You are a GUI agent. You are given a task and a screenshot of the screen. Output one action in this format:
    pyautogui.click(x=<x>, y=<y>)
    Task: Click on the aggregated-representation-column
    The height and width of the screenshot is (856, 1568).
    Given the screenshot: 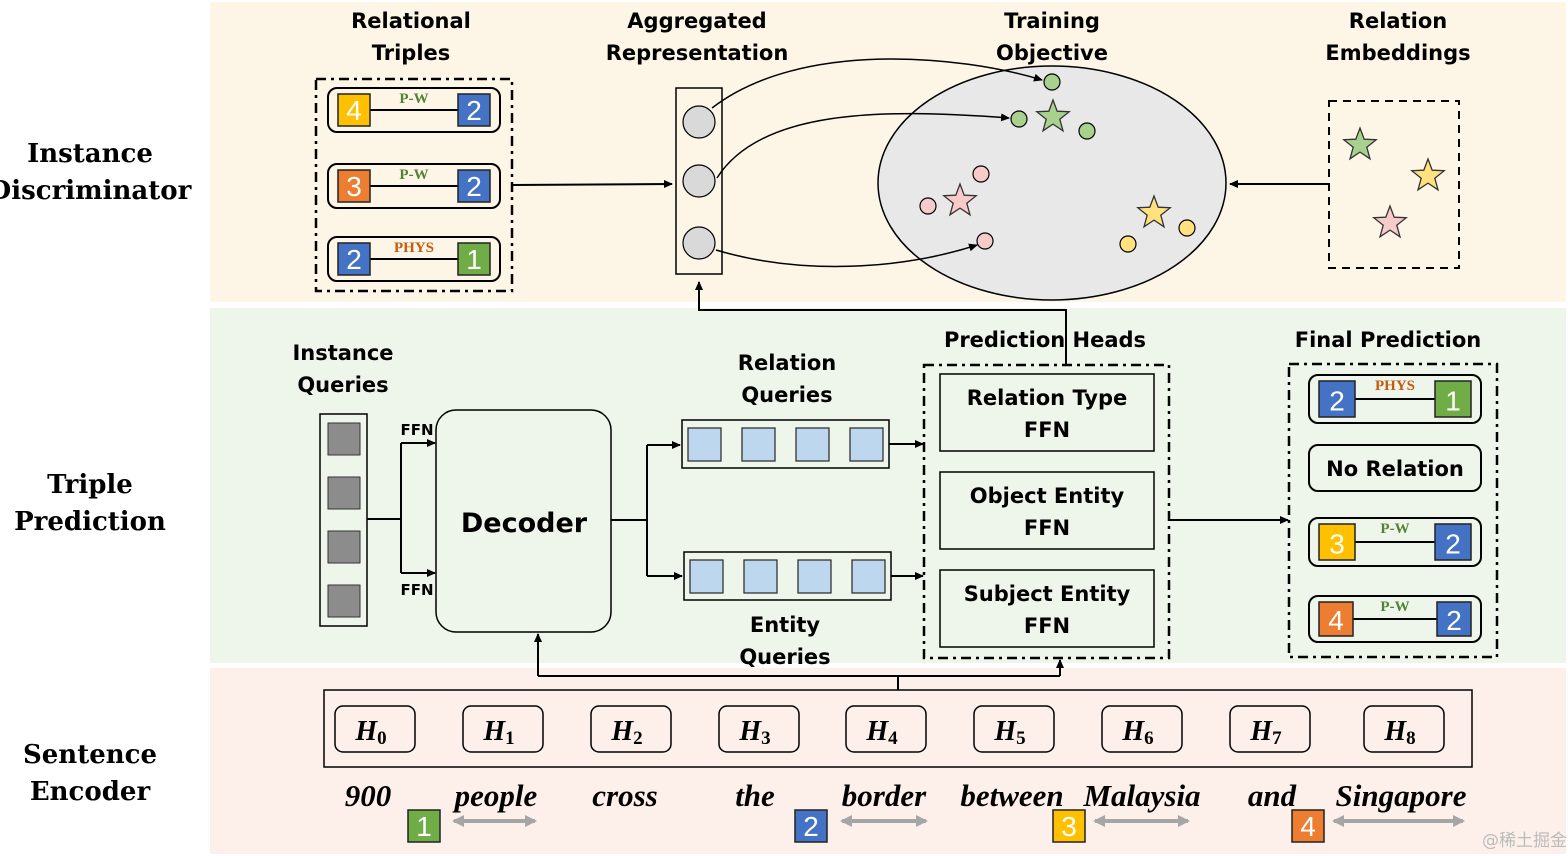 What is the action you would take?
    pyautogui.click(x=699, y=181)
    